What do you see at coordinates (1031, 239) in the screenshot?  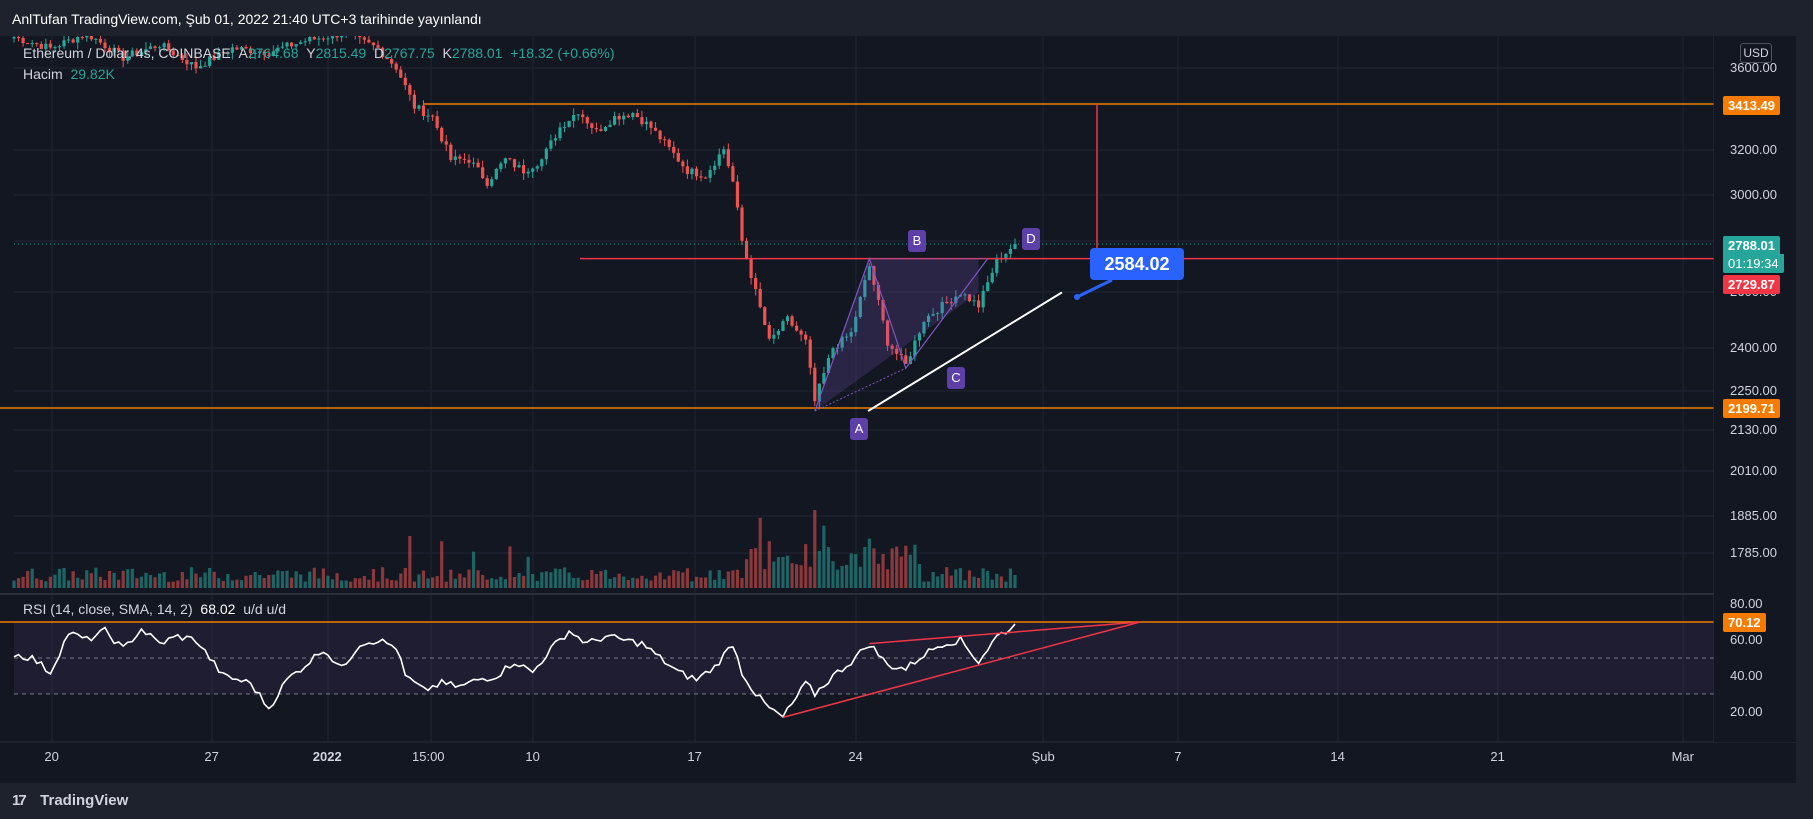 I see `pattern-point-d: D` at bounding box center [1031, 239].